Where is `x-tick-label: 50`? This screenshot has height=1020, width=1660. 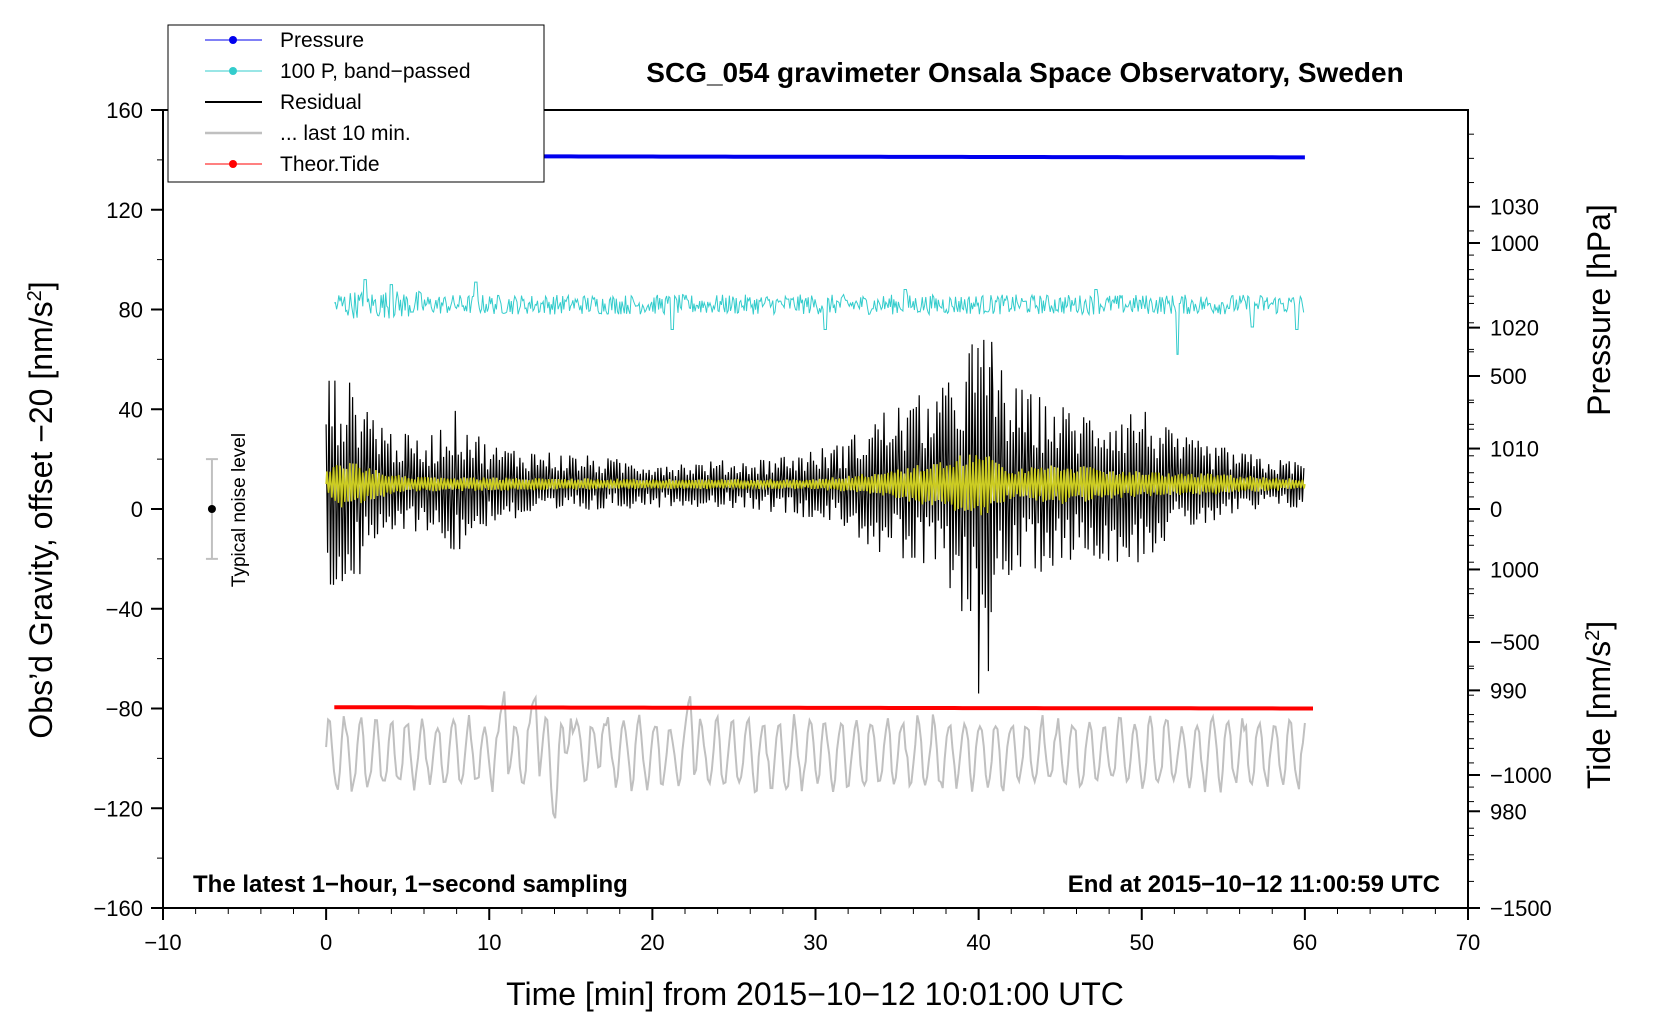 x-tick-label: 50 is located at coordinates (1142, 942).